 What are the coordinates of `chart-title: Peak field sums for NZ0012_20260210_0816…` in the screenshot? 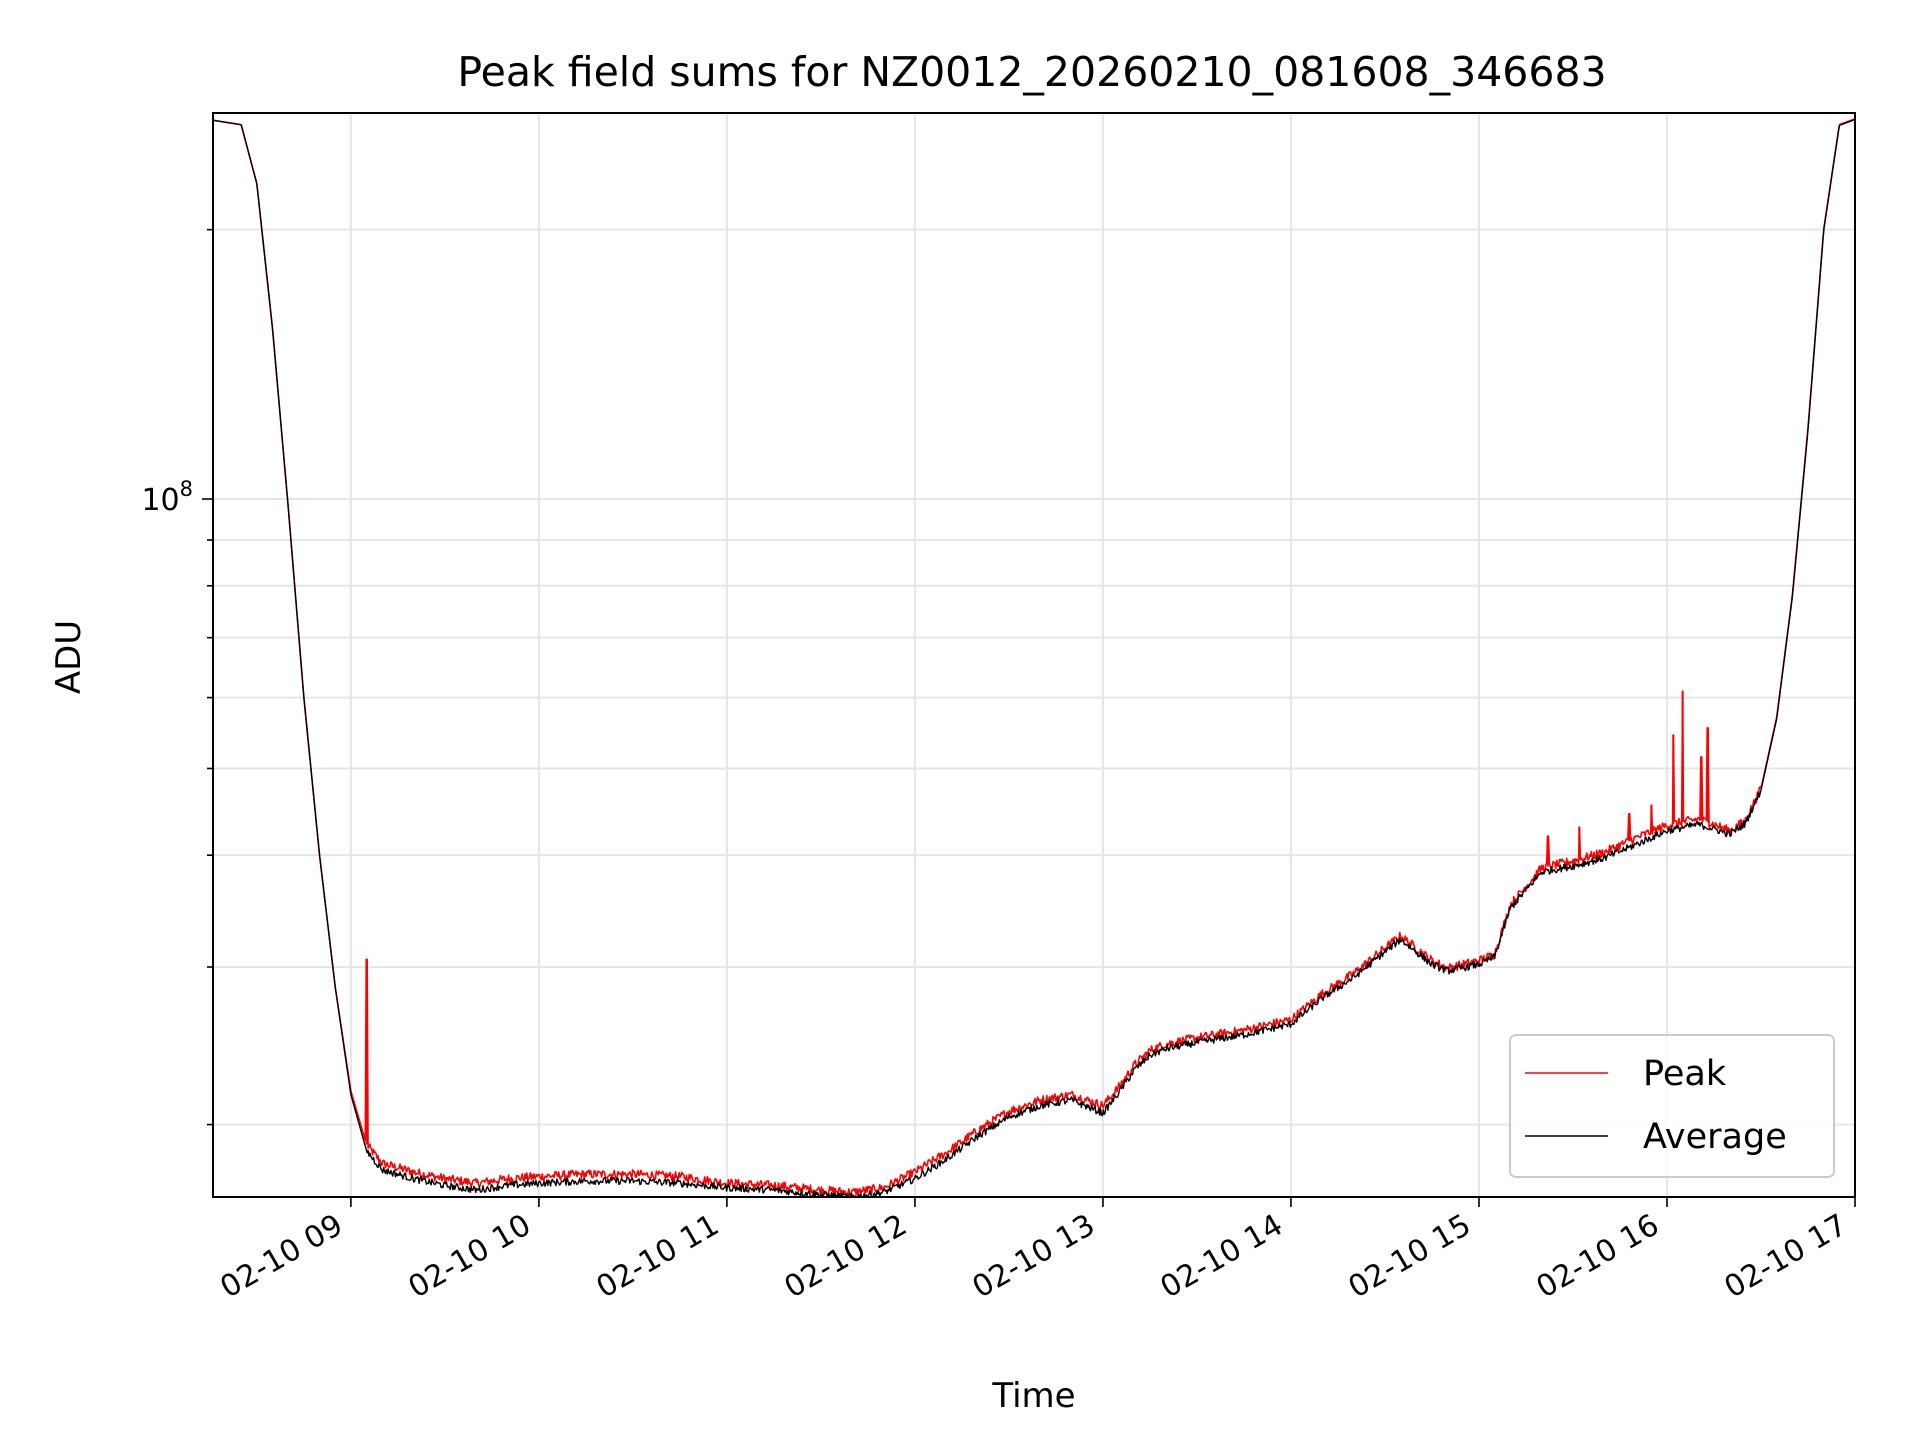 It's located at (1031, 72).